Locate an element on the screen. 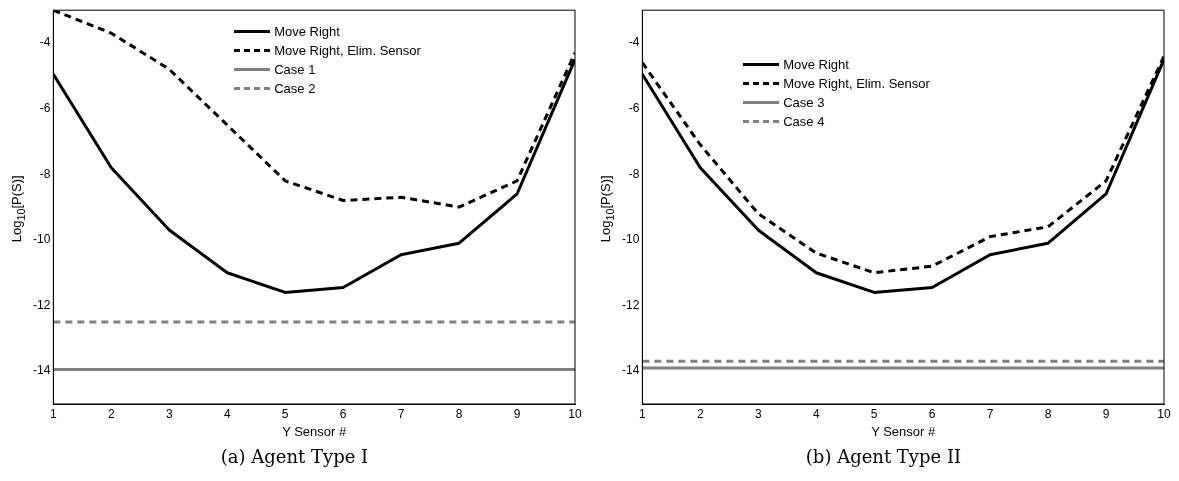  legend-label: Case 3 is located at coordinates (804, 103).